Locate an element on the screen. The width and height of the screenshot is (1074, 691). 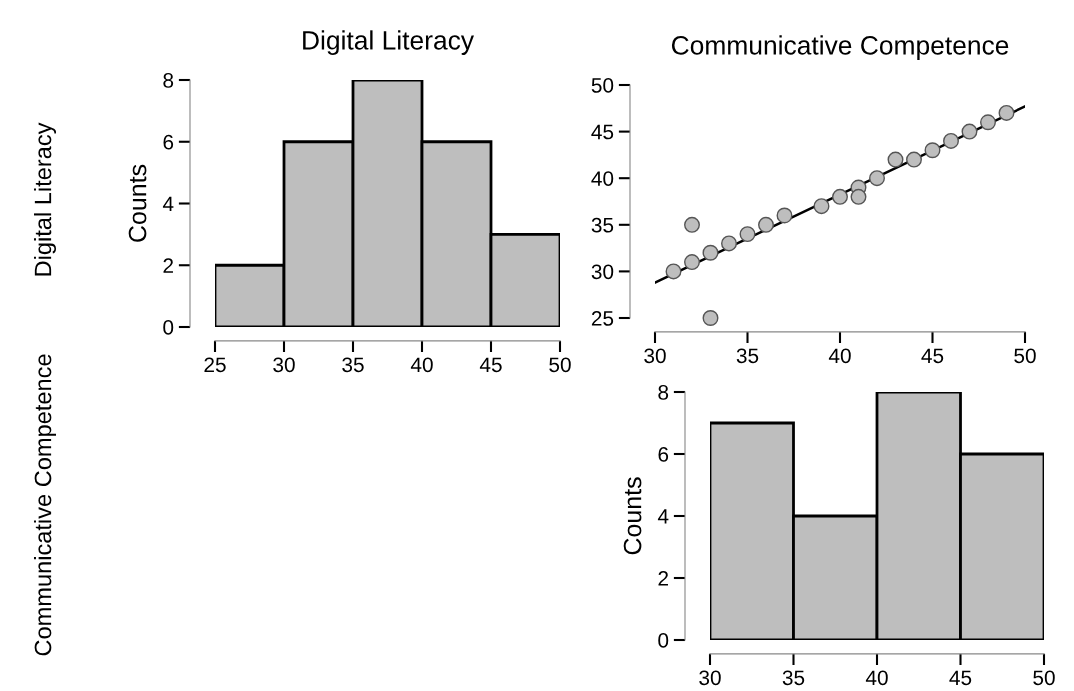
y-tick-label: 25 is located at coordinates (602, 318).